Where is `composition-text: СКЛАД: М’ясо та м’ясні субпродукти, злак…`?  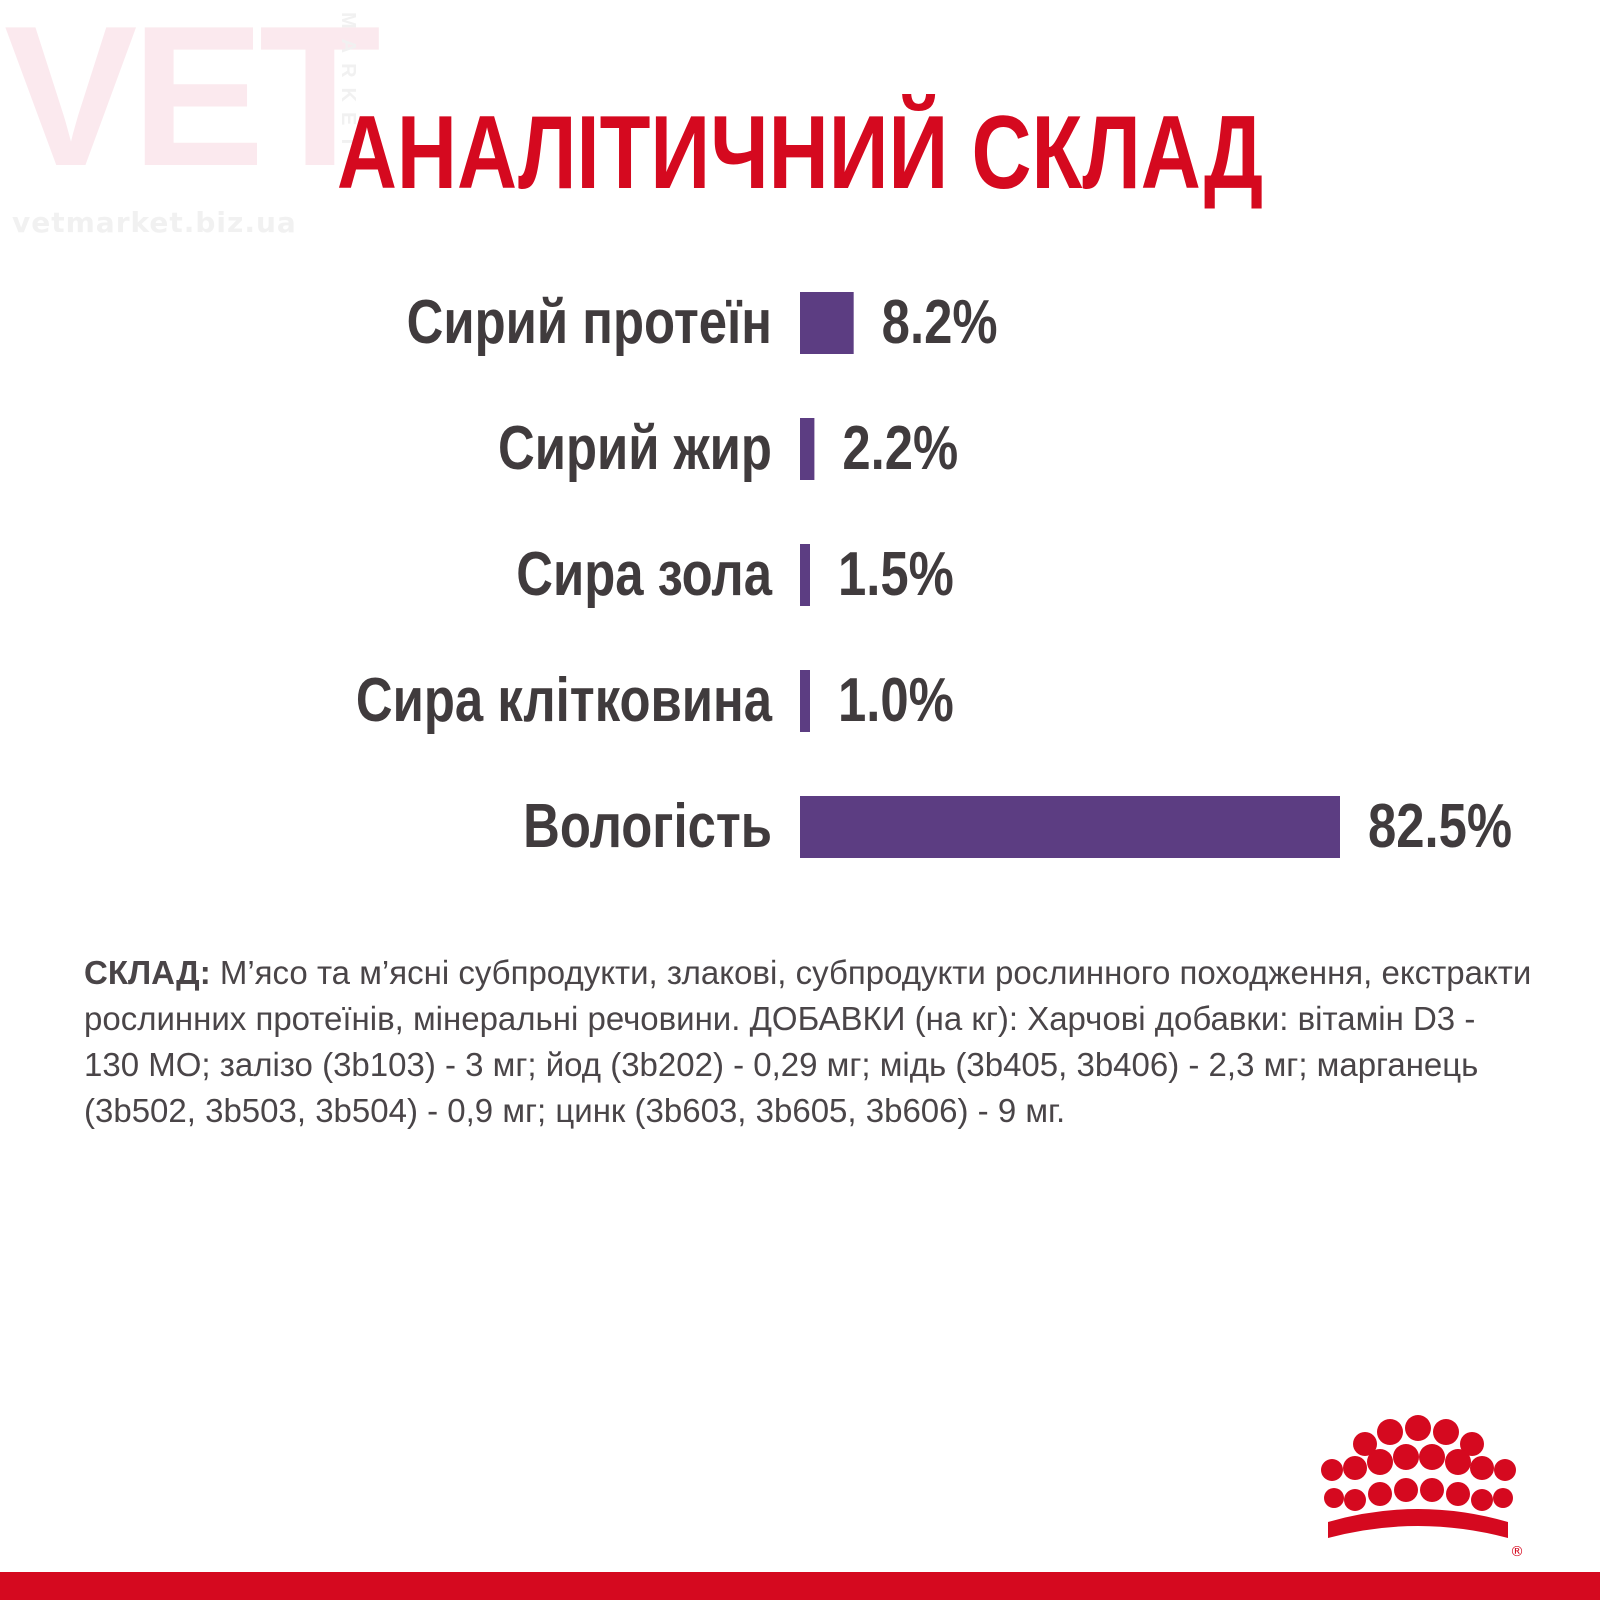 composition-text: СКЛАД: М’ясо та м’ясні субпродукти, злак… is located at coordinates (809, 1042).